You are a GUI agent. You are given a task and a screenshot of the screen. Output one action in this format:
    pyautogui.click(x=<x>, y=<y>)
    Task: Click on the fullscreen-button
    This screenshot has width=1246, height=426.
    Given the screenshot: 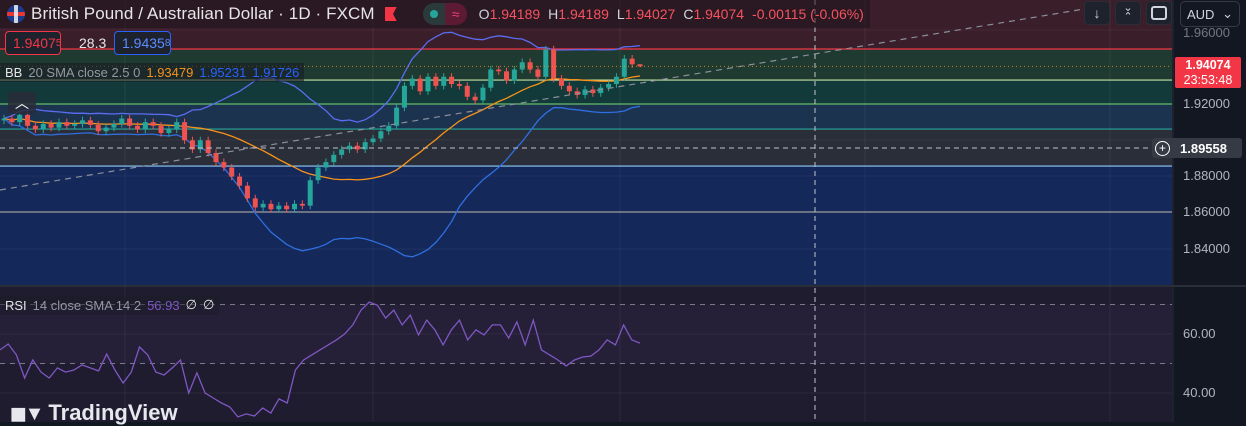 What is the action you would take?
    pyautogui.click(x=1159, y=13)
    